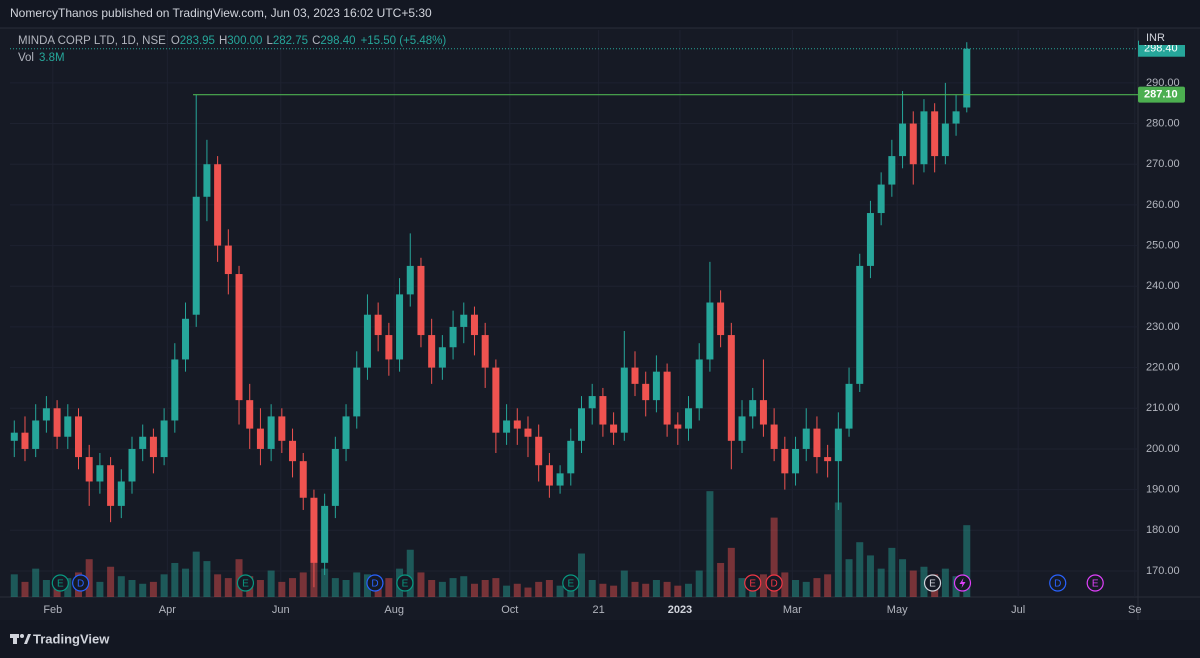  I want to click on legend-value: 283.95, so click(197, 41).